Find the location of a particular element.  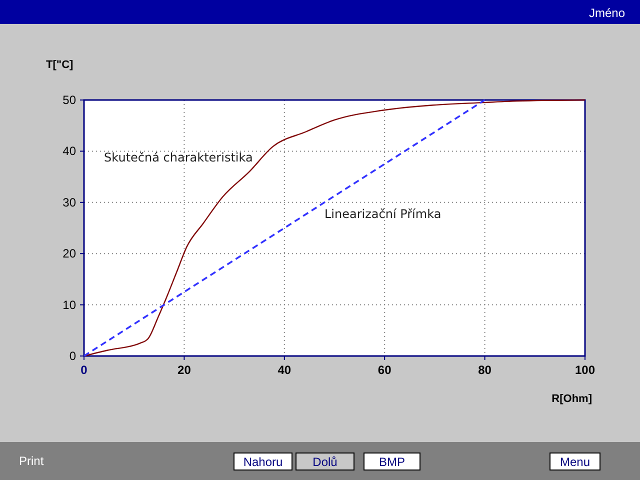

x-tick-label: 0 is located at coordinates (84, 370).